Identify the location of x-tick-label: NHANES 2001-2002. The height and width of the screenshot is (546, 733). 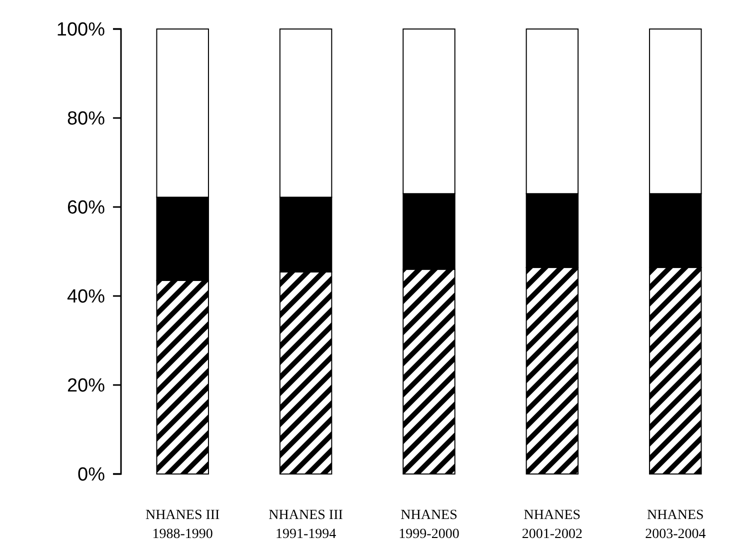
(552, 525).